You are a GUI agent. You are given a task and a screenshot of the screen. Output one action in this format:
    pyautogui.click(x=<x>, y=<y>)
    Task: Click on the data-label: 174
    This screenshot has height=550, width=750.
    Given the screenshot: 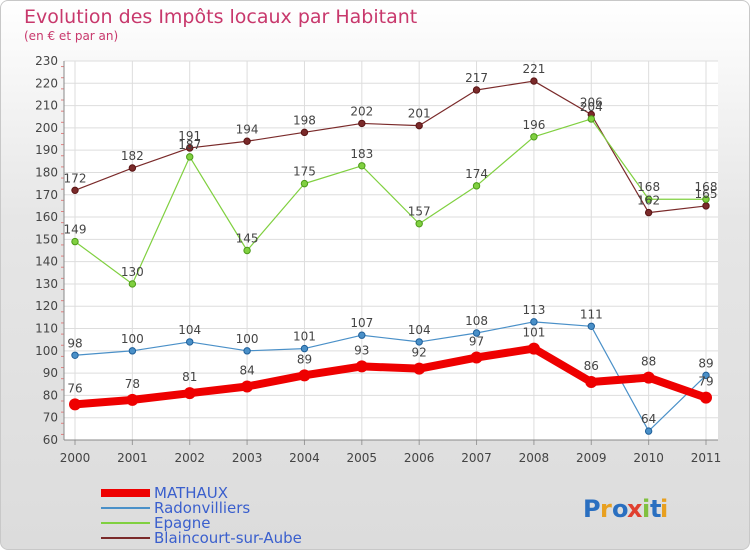 What is the action you would take?
    pyautogui.click(x=476, y=174)
    